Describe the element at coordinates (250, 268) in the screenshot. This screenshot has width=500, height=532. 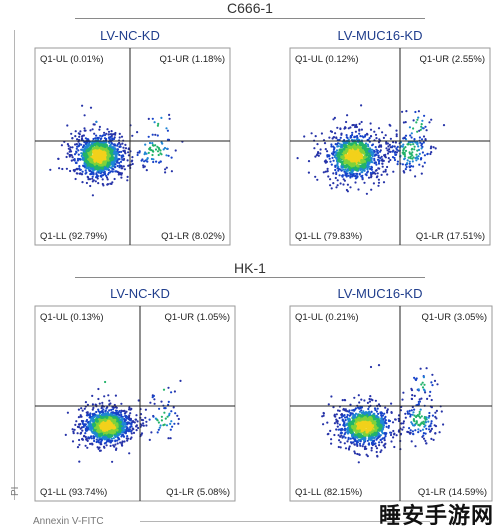
I see `group-title-hk1: HK-1` at that location.